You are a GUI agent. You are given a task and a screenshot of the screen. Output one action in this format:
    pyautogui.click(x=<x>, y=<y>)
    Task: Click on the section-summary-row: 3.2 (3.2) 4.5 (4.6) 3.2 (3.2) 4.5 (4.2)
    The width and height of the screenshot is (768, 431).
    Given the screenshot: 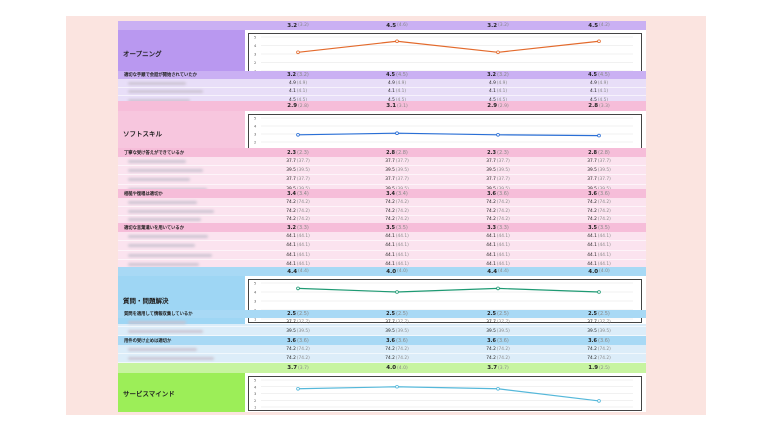 What is the action you would take?
    pyautogui.click(x=382, y=25)
    